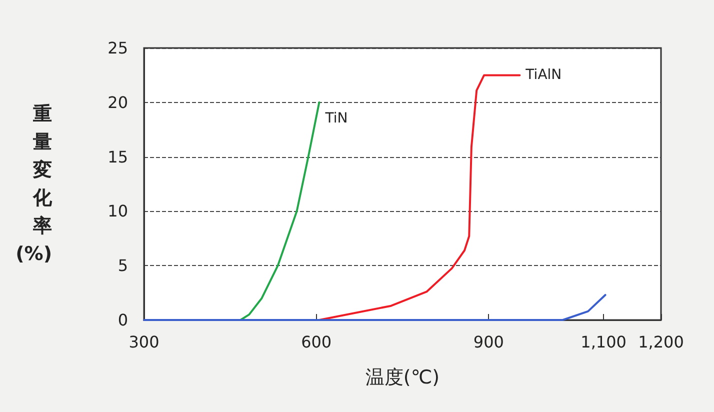  I want to click on y-tick-label: 0, so click(123, 320).